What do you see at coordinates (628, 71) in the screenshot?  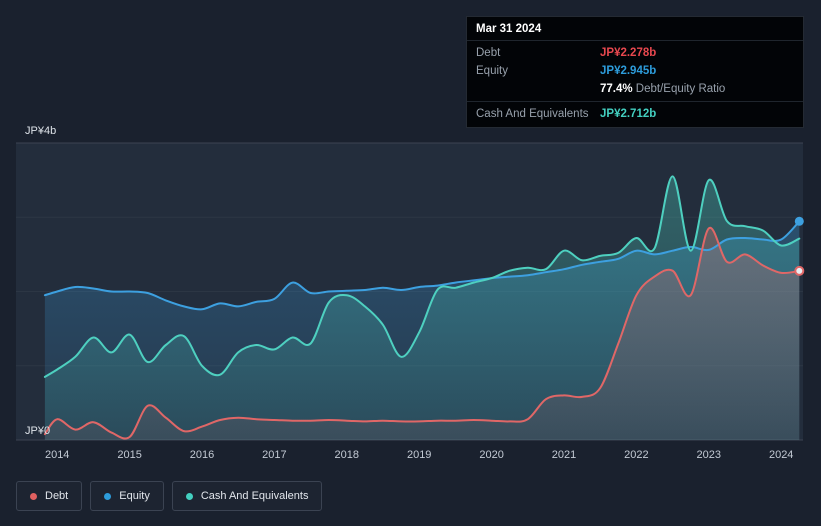 I see `tooltip-equity-value: JP¥2.945b` at bounding box center [628, 71].